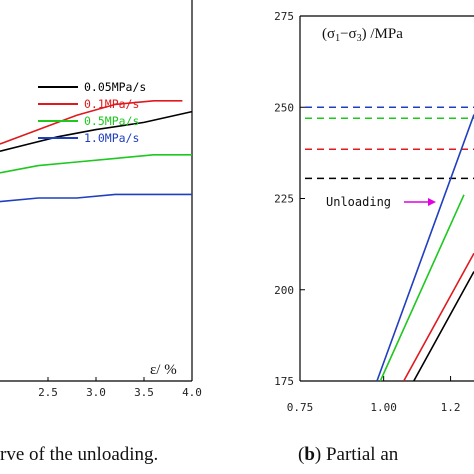  What do you see at coordinates (111, 138) in the screenshot?
I see `legend-label-3: 1.0MPa/s` at bounding box center [111, 138].